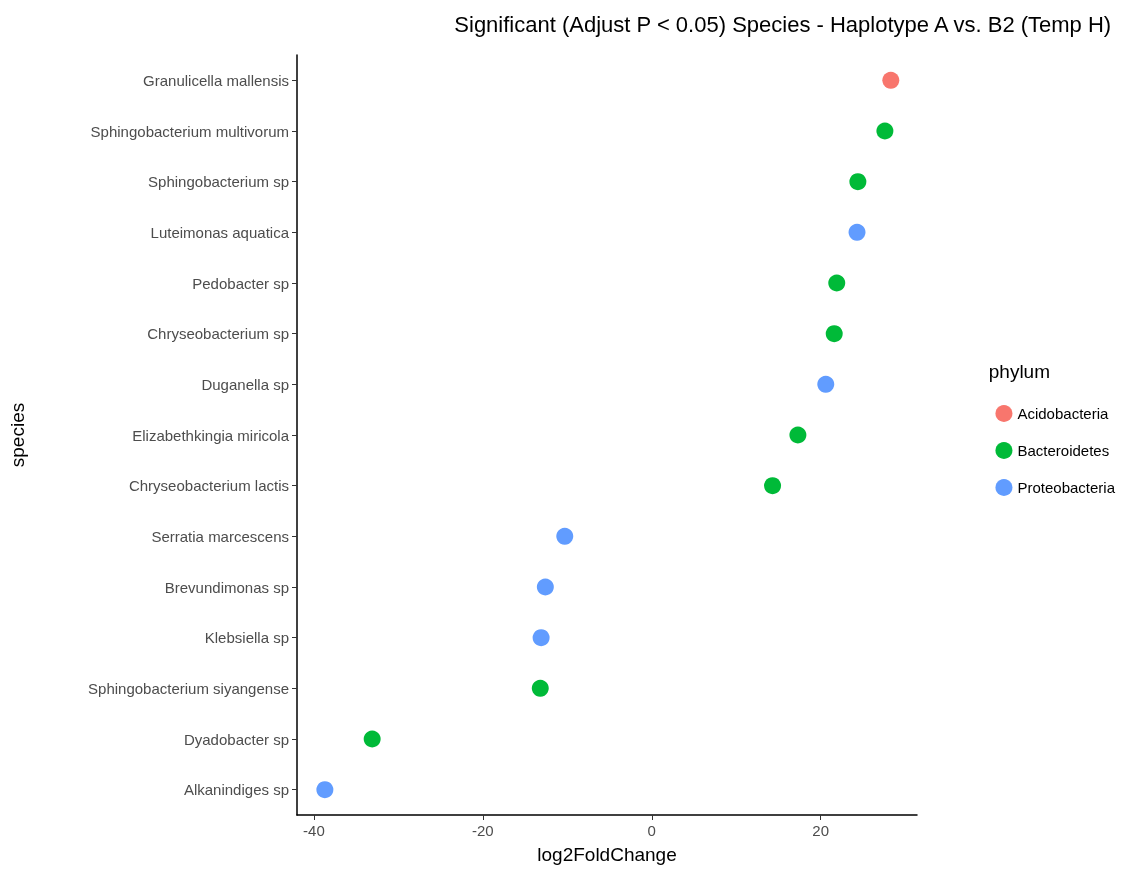 This screenshot has height=876, width=1125. What do you see at coordinates (1019, 371) in the screenshot?
I see `legend-title: phylum` at bounding box center [1019, 371].